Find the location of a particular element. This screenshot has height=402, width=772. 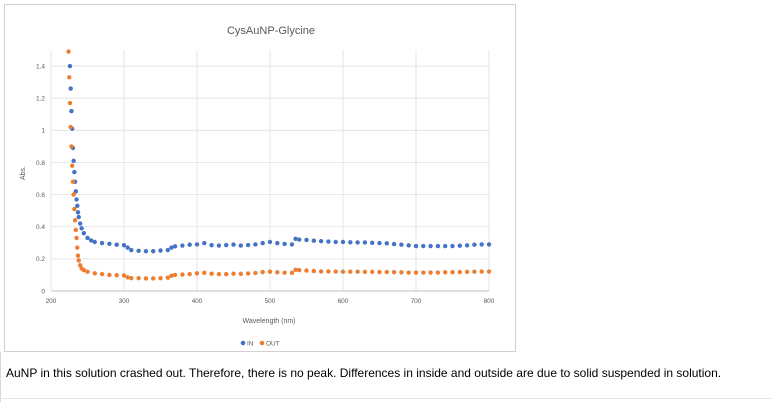

legend-label-in: IN is located at coordinates (250, 344).